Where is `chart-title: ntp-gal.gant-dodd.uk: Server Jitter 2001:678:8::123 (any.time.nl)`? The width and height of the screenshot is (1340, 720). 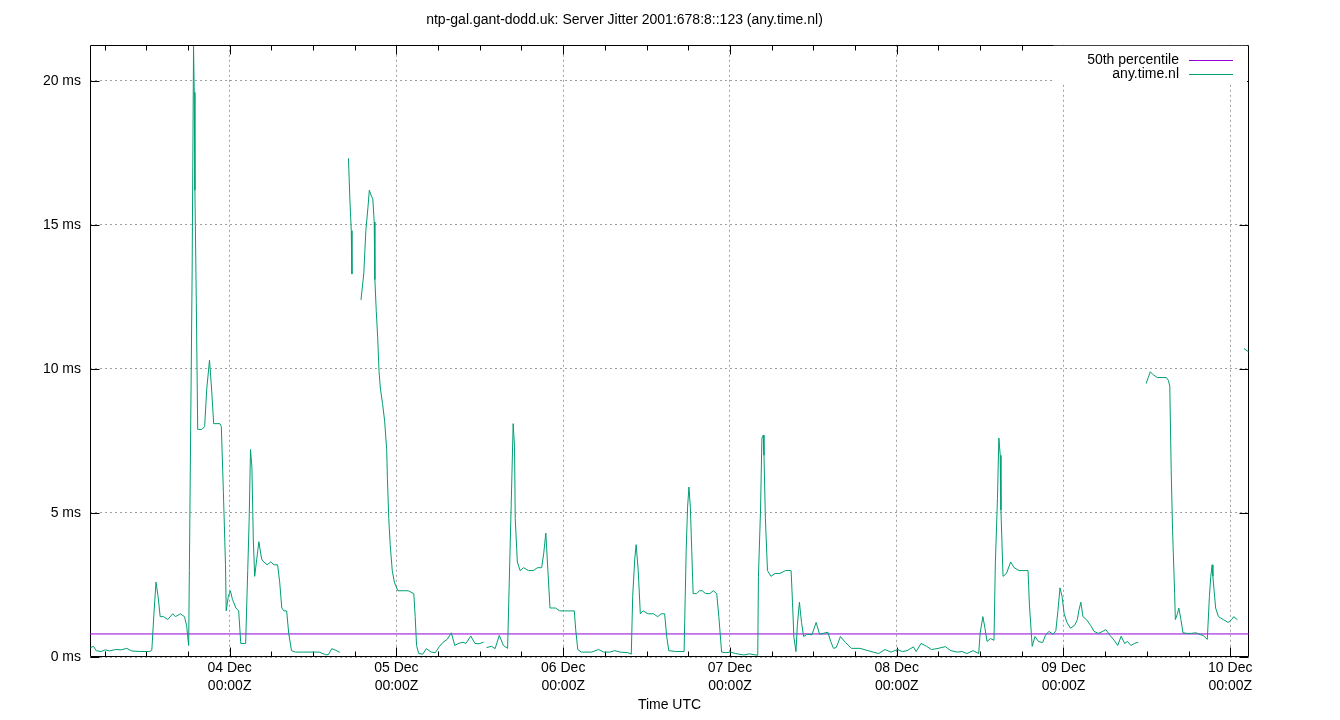 chart-title: ntp-gal.gant-dodd.uk: Server Jitter 2001:678:8::123 (any.time.nl) is located at coordinates (624, 19).